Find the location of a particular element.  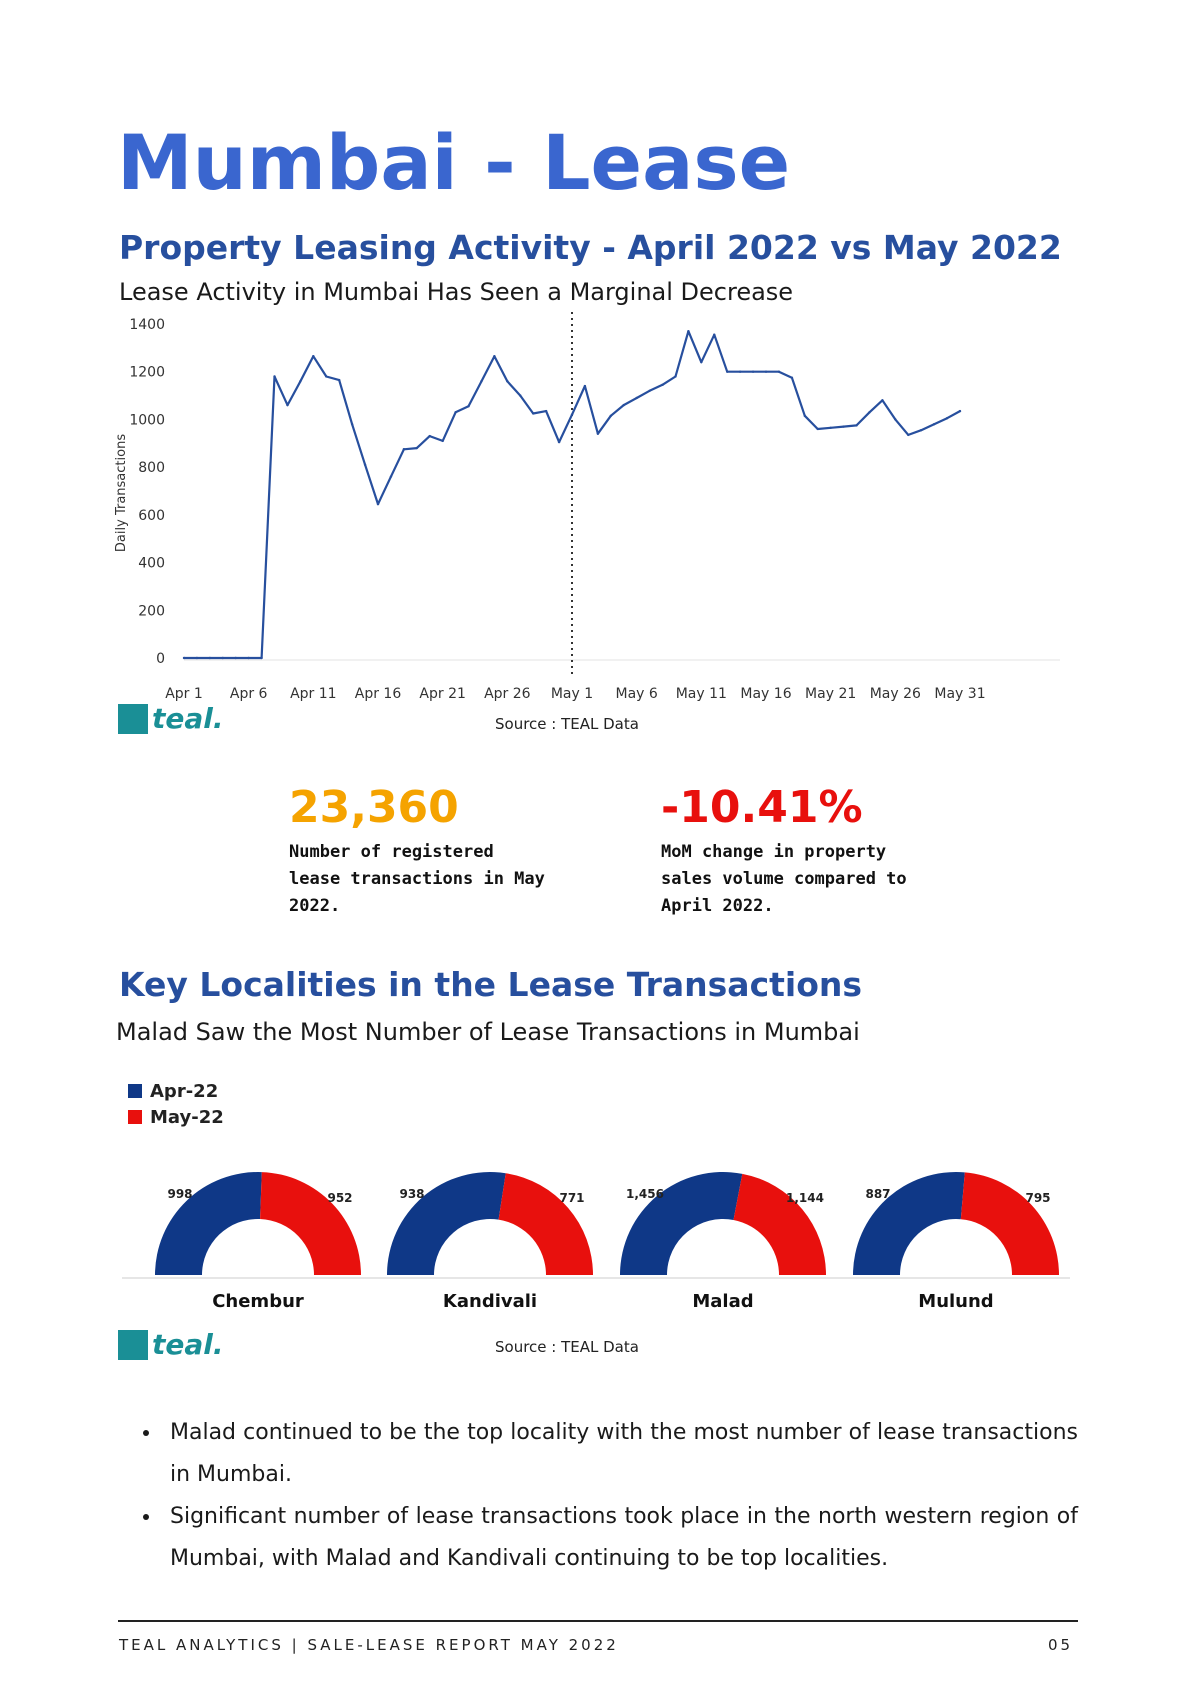

x-tick-label: Apr 16 is located at coordinates (378, 694).